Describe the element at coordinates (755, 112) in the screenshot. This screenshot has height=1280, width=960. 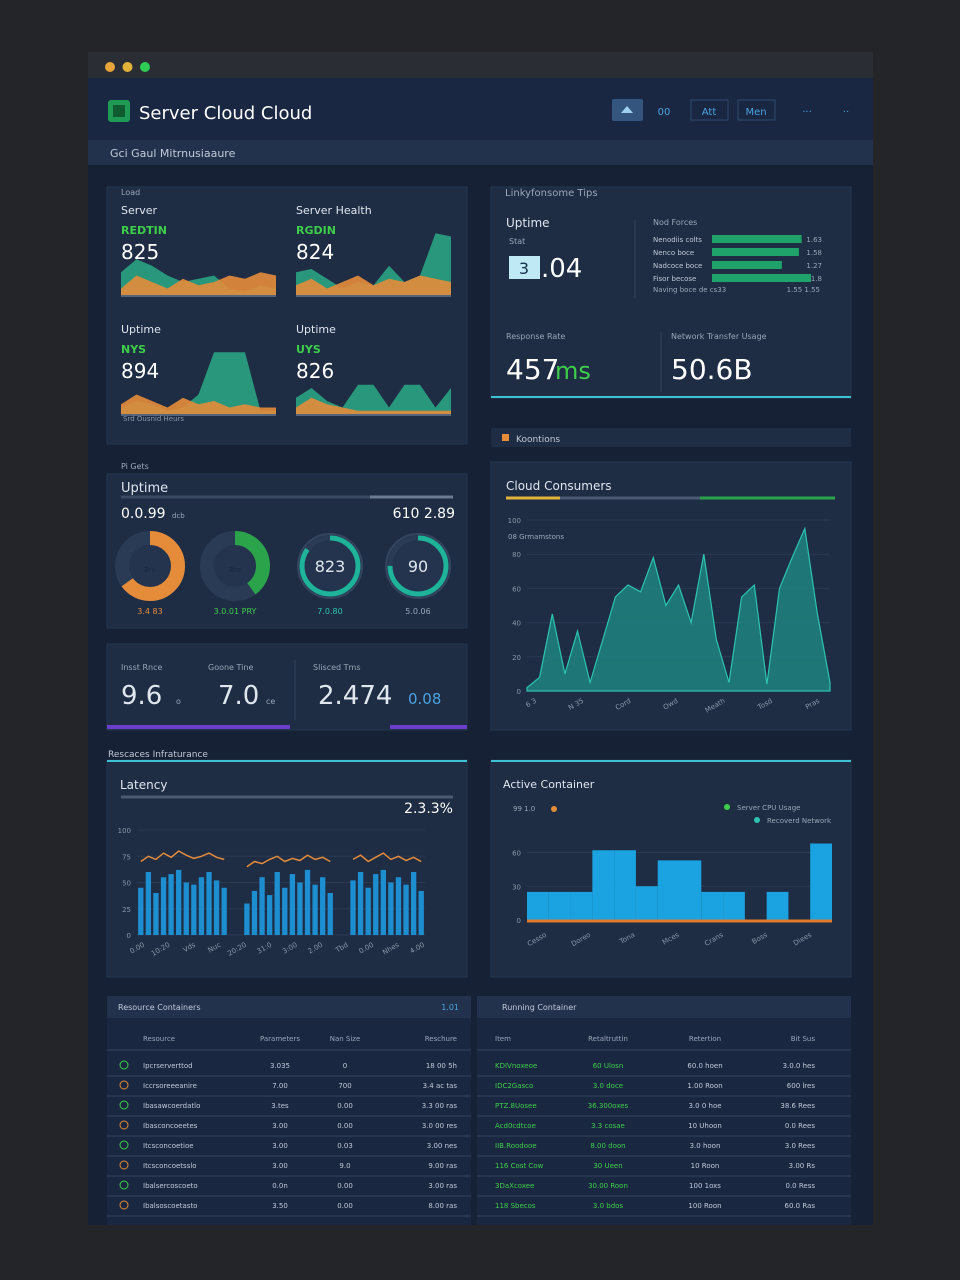
I see `nav-item: Men` at that location.